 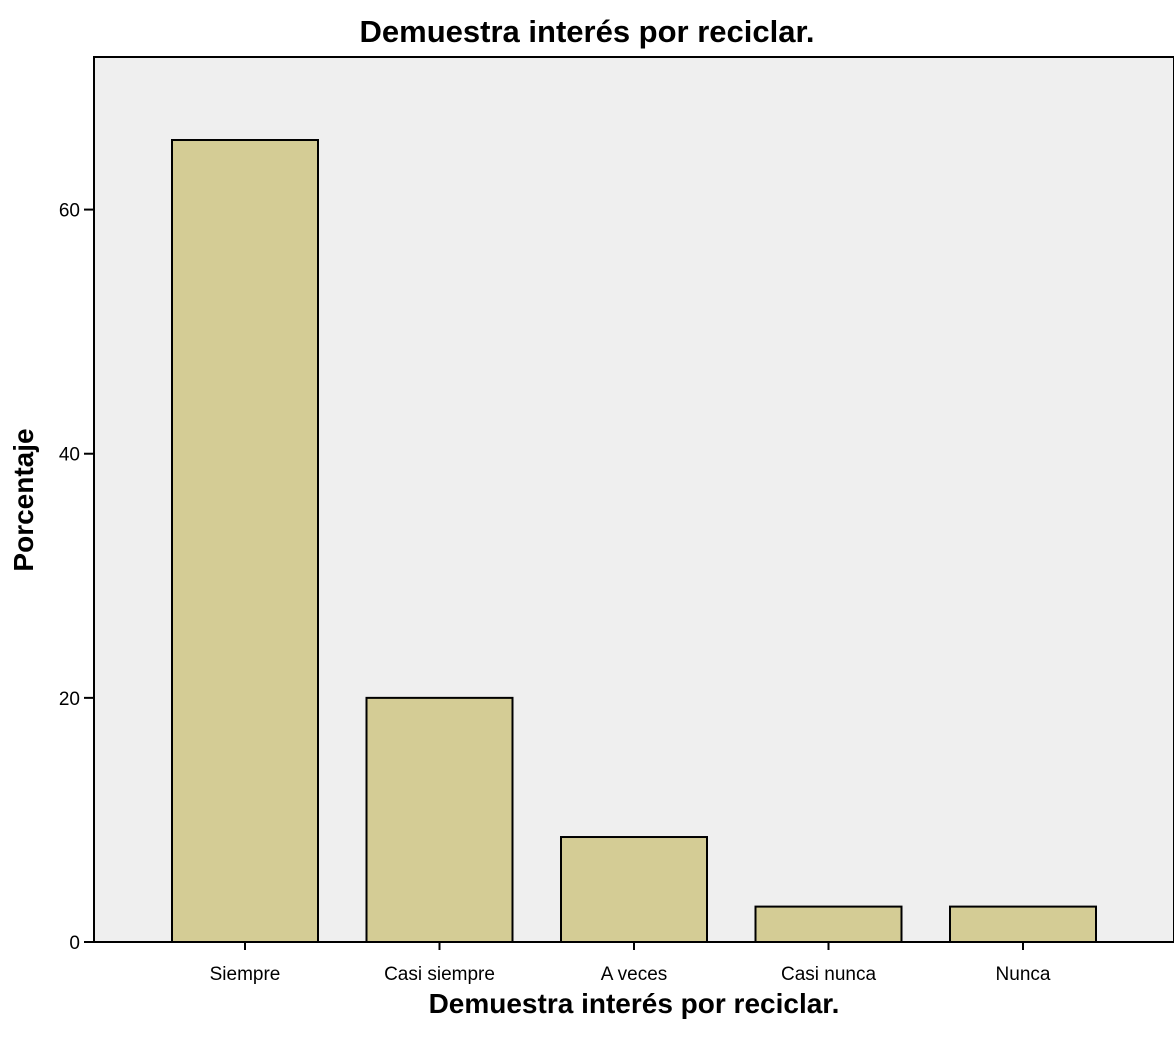 What do you see at coordinates (439, 974) in the screenshot?
I see `x-tick-label: Casi siempre` at bounding box center [439, 974].